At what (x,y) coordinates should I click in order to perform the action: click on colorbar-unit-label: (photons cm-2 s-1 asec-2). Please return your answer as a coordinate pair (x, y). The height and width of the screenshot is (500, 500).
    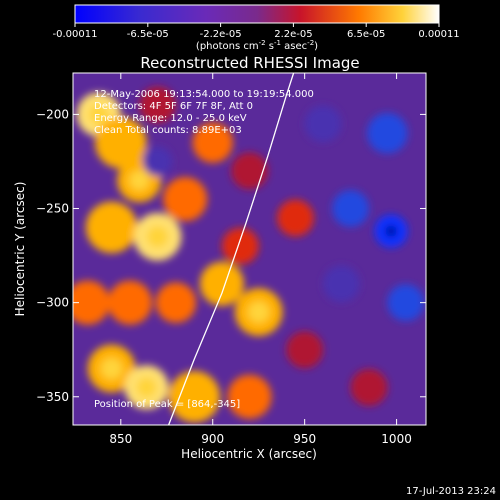
    Looking at the image, I should click on (257, 45).